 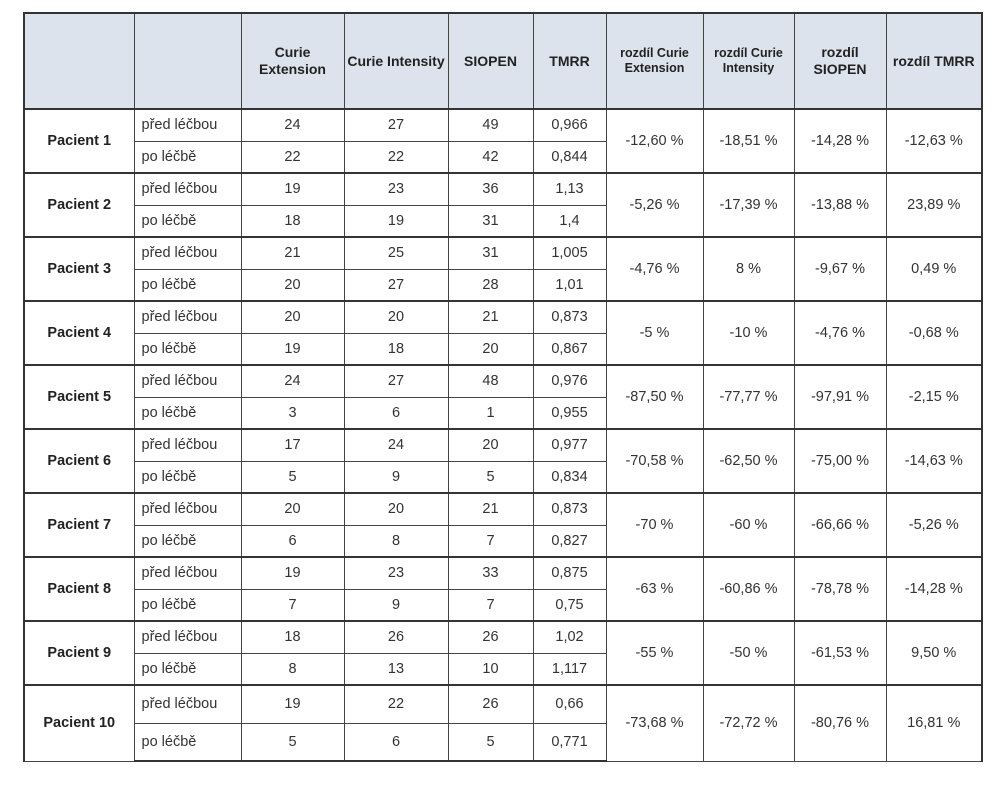 What do you see at coordinates (503, 477) in the screenshot?
I see `table-row: po léčbě 5 9 5 0,834` at bounding box center [503, 477].